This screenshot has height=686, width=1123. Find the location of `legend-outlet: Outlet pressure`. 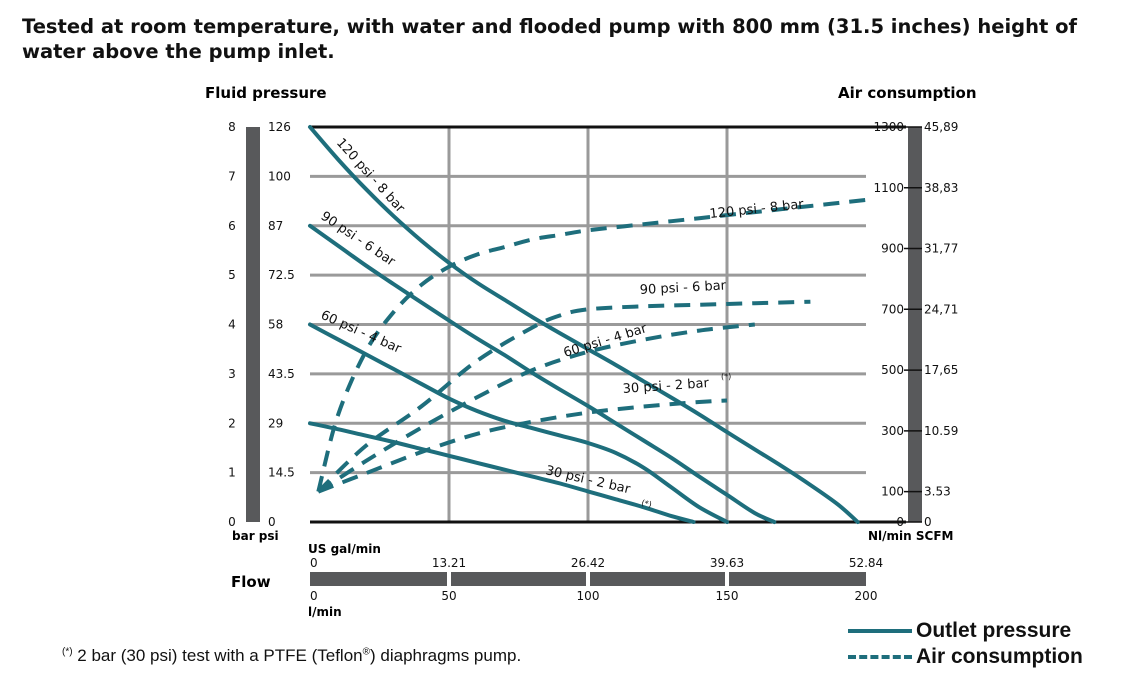

legend-outlet: Outlet pressure is located at coordinates (965, 631).